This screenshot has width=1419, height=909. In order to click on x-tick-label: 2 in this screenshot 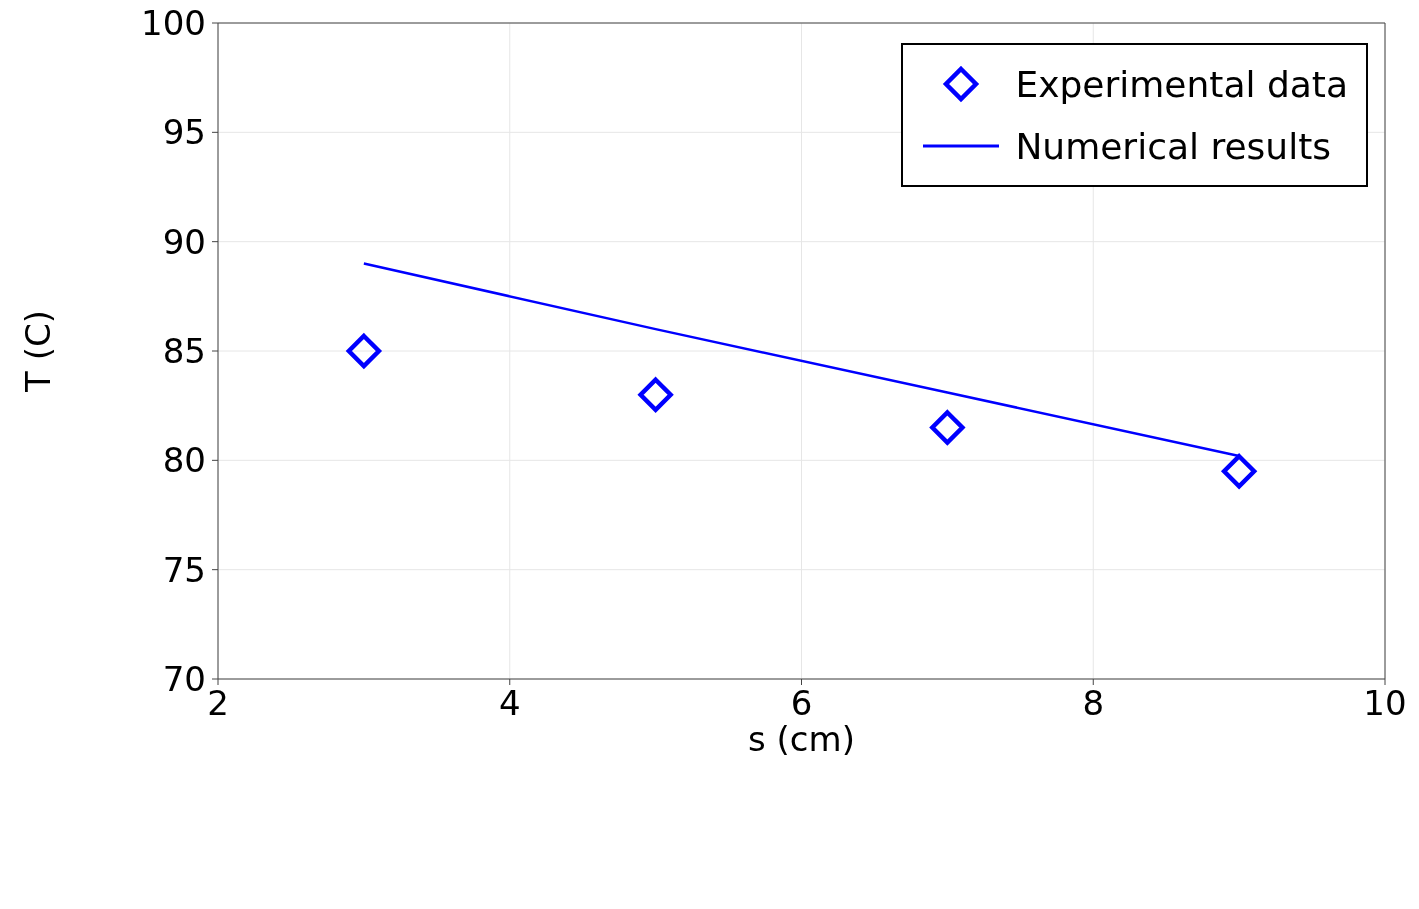, I will do `click(218, 703)`.